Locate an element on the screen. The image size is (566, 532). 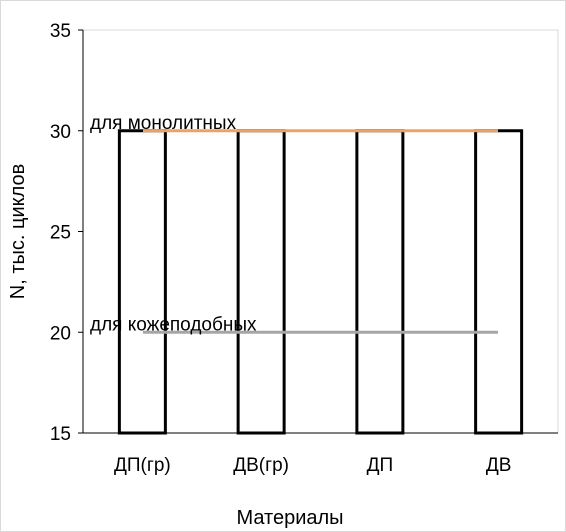
y-tick-label: 25 is located at coordinates (60, 233).